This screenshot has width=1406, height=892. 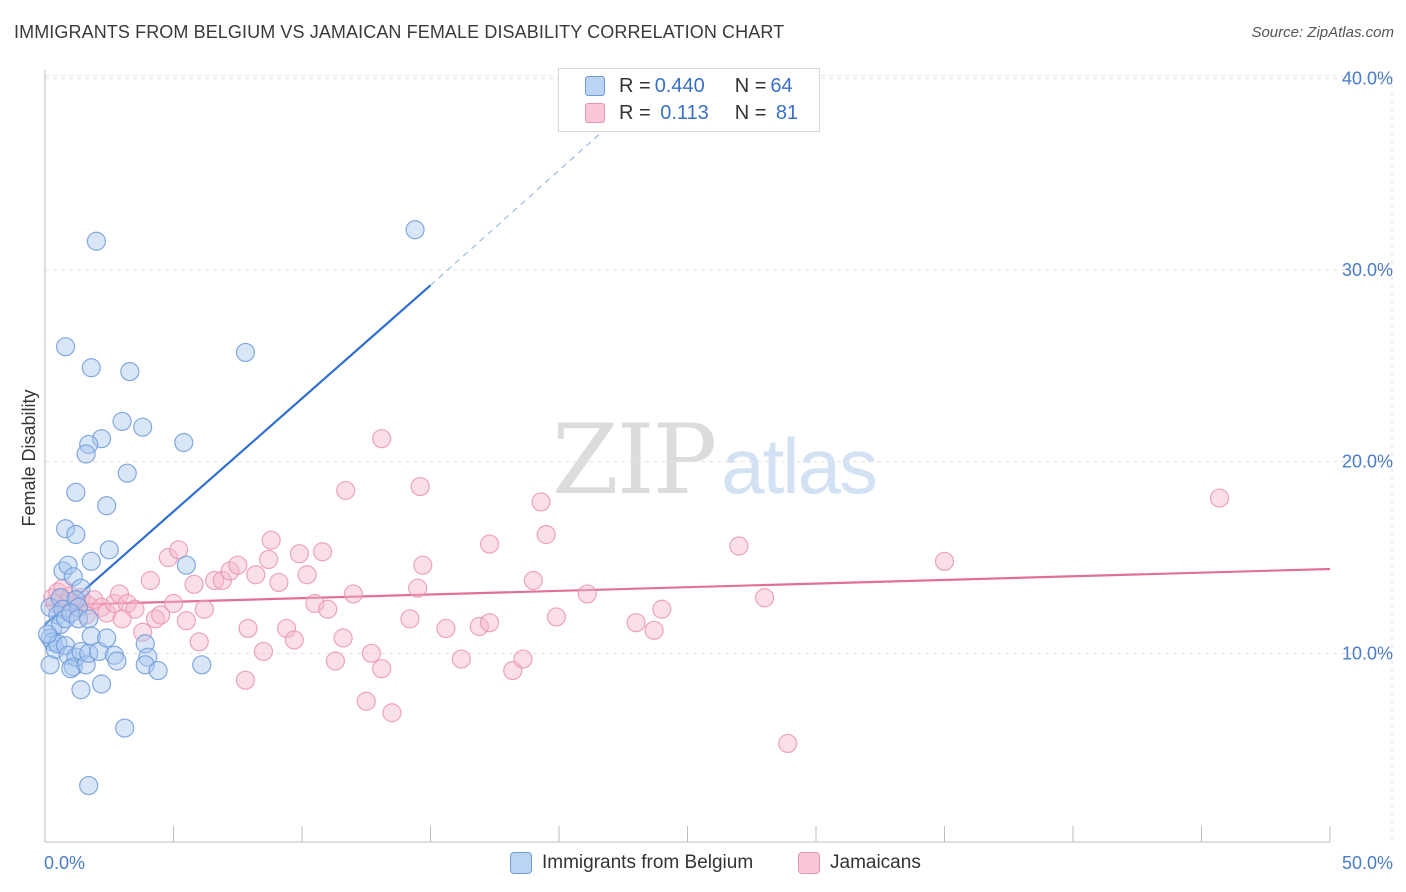 What do you see at coordinates (1367, 78) in the screenshot?
I see `y-tick-label: 40.0%` at bounding box center [1367, 78].